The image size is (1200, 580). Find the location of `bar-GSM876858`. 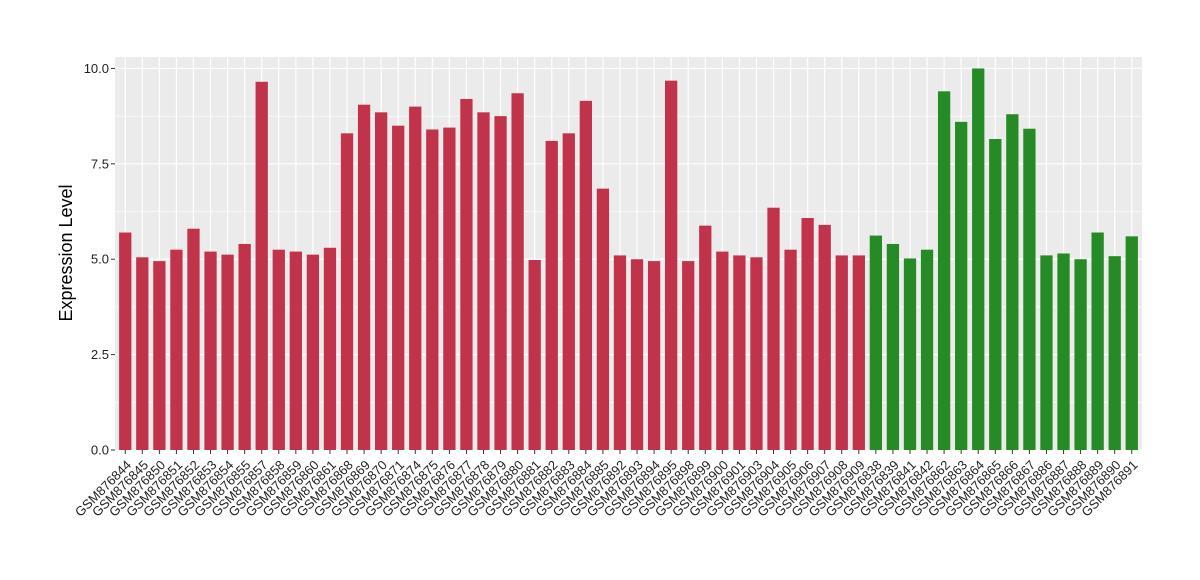

bar-GSM876858 is located at coordinates (278, 349).